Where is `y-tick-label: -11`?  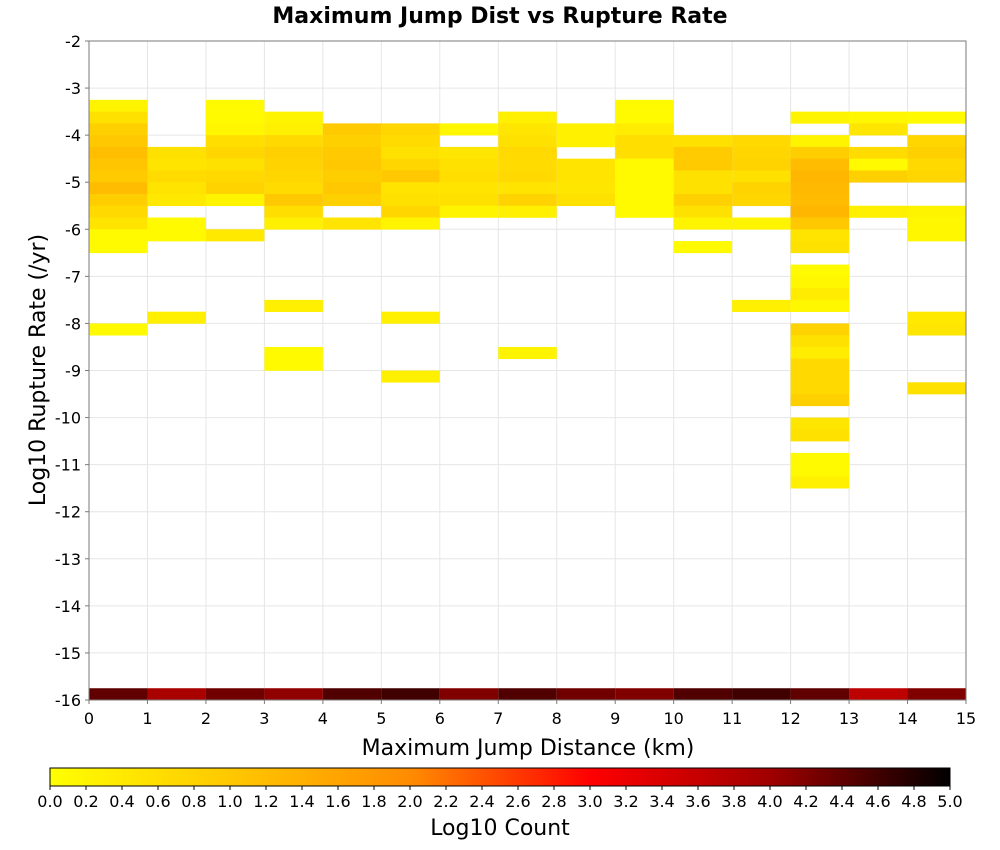 y-tick-label: -11 is located at coordinates (68, 465).